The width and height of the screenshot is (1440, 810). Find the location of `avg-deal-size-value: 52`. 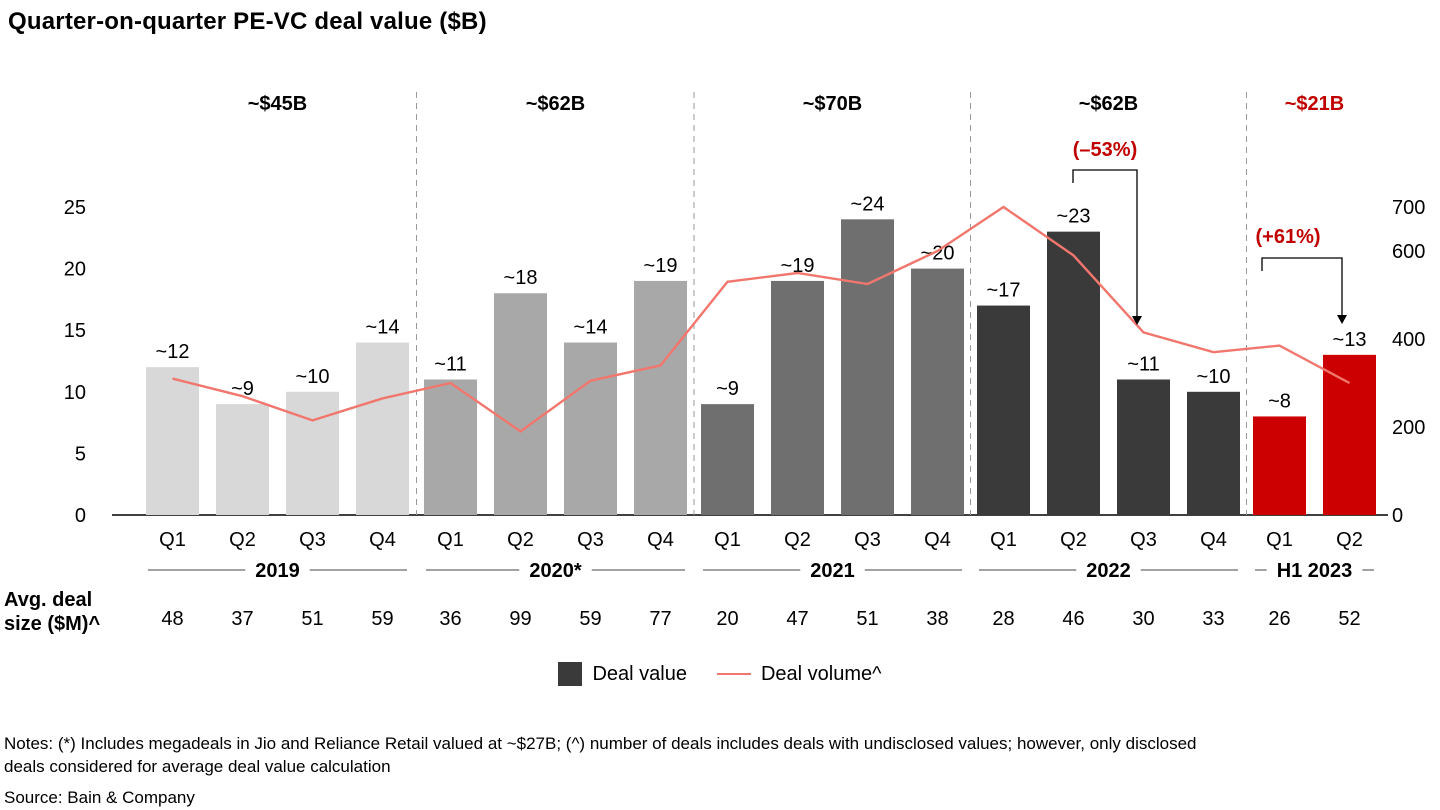

avg-deal-size-value: 52 is located at coordinates (1349, 619).